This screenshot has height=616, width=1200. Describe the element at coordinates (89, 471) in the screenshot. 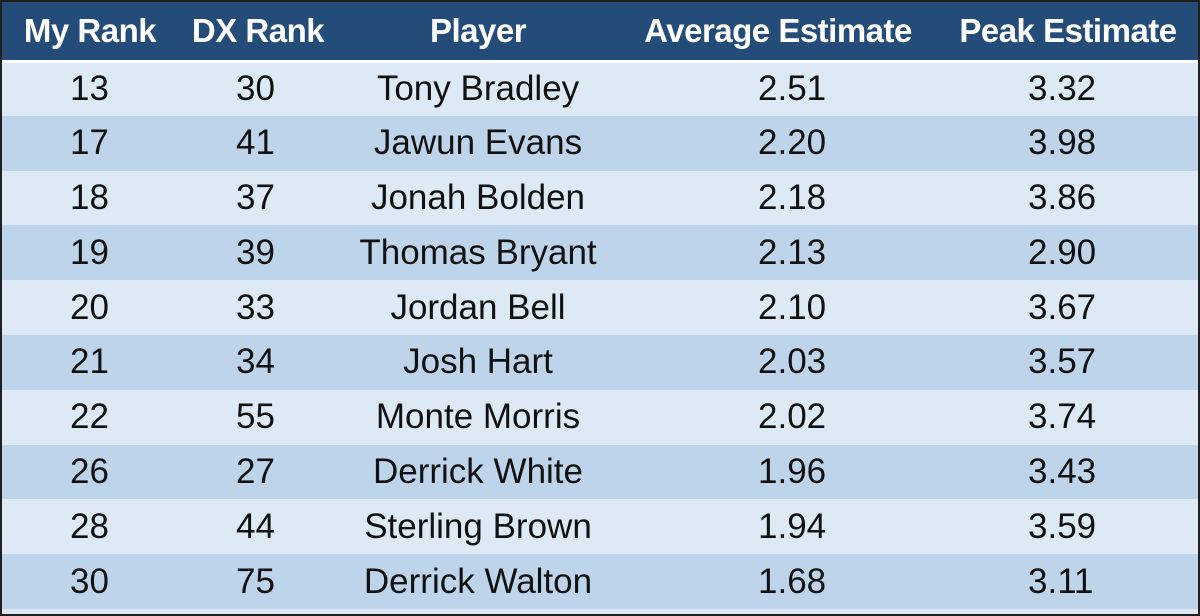

I see `my-rank-cell: 26` at that location.